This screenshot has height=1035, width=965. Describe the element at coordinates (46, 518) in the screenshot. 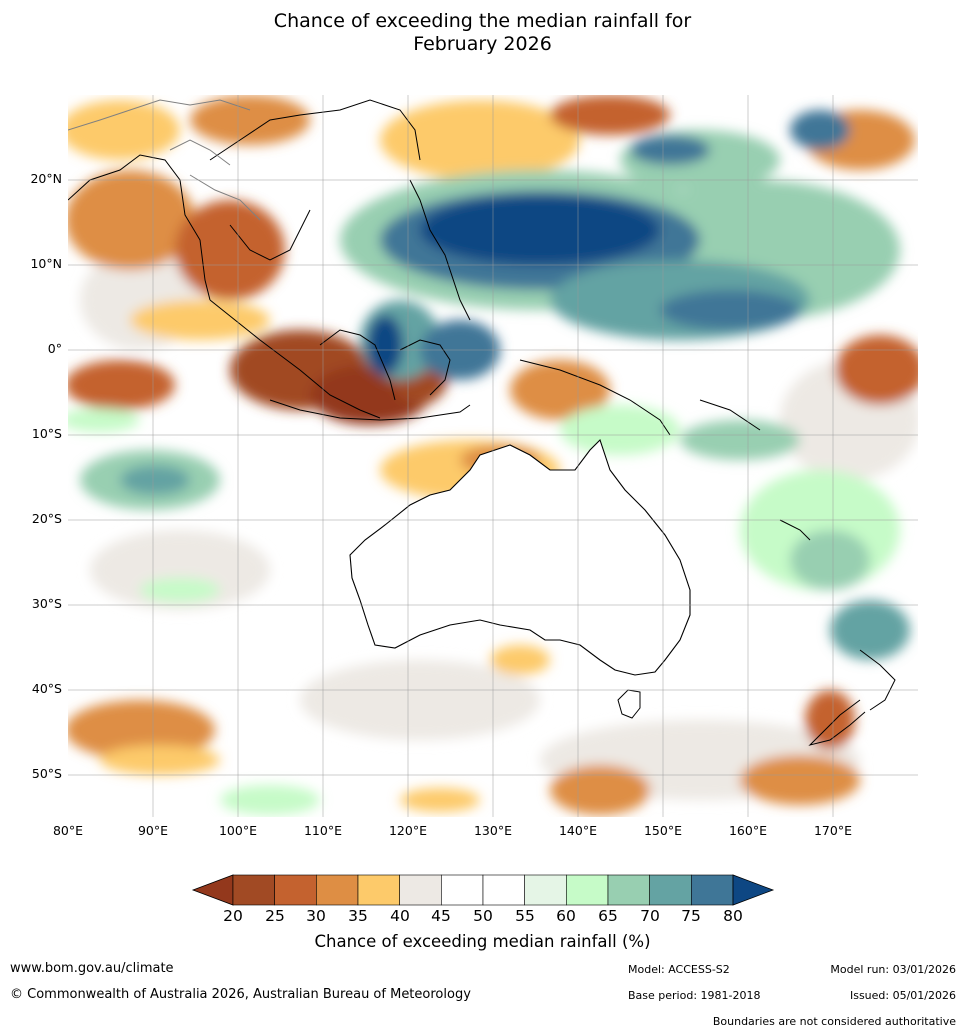

I see `lat-label: 20°S` at that location.